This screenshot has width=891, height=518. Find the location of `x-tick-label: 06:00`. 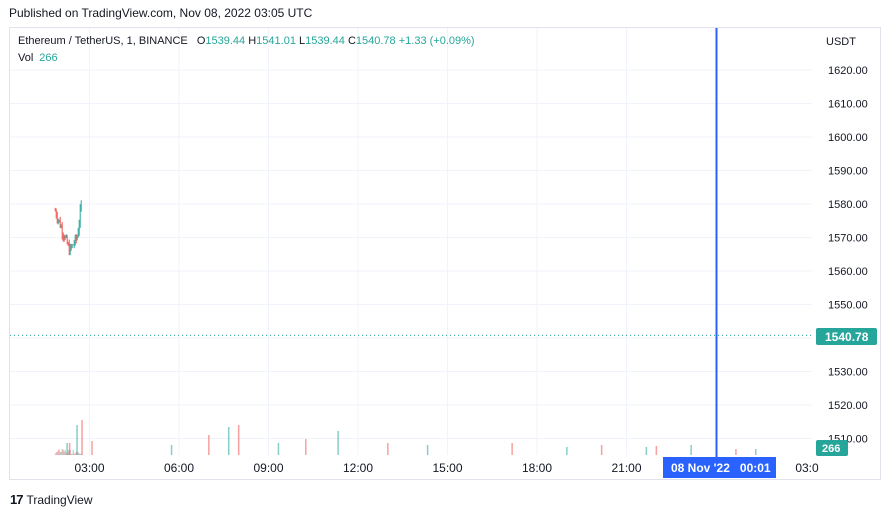

x-tick-label: 06:00 is located at coordinates (179, 468).